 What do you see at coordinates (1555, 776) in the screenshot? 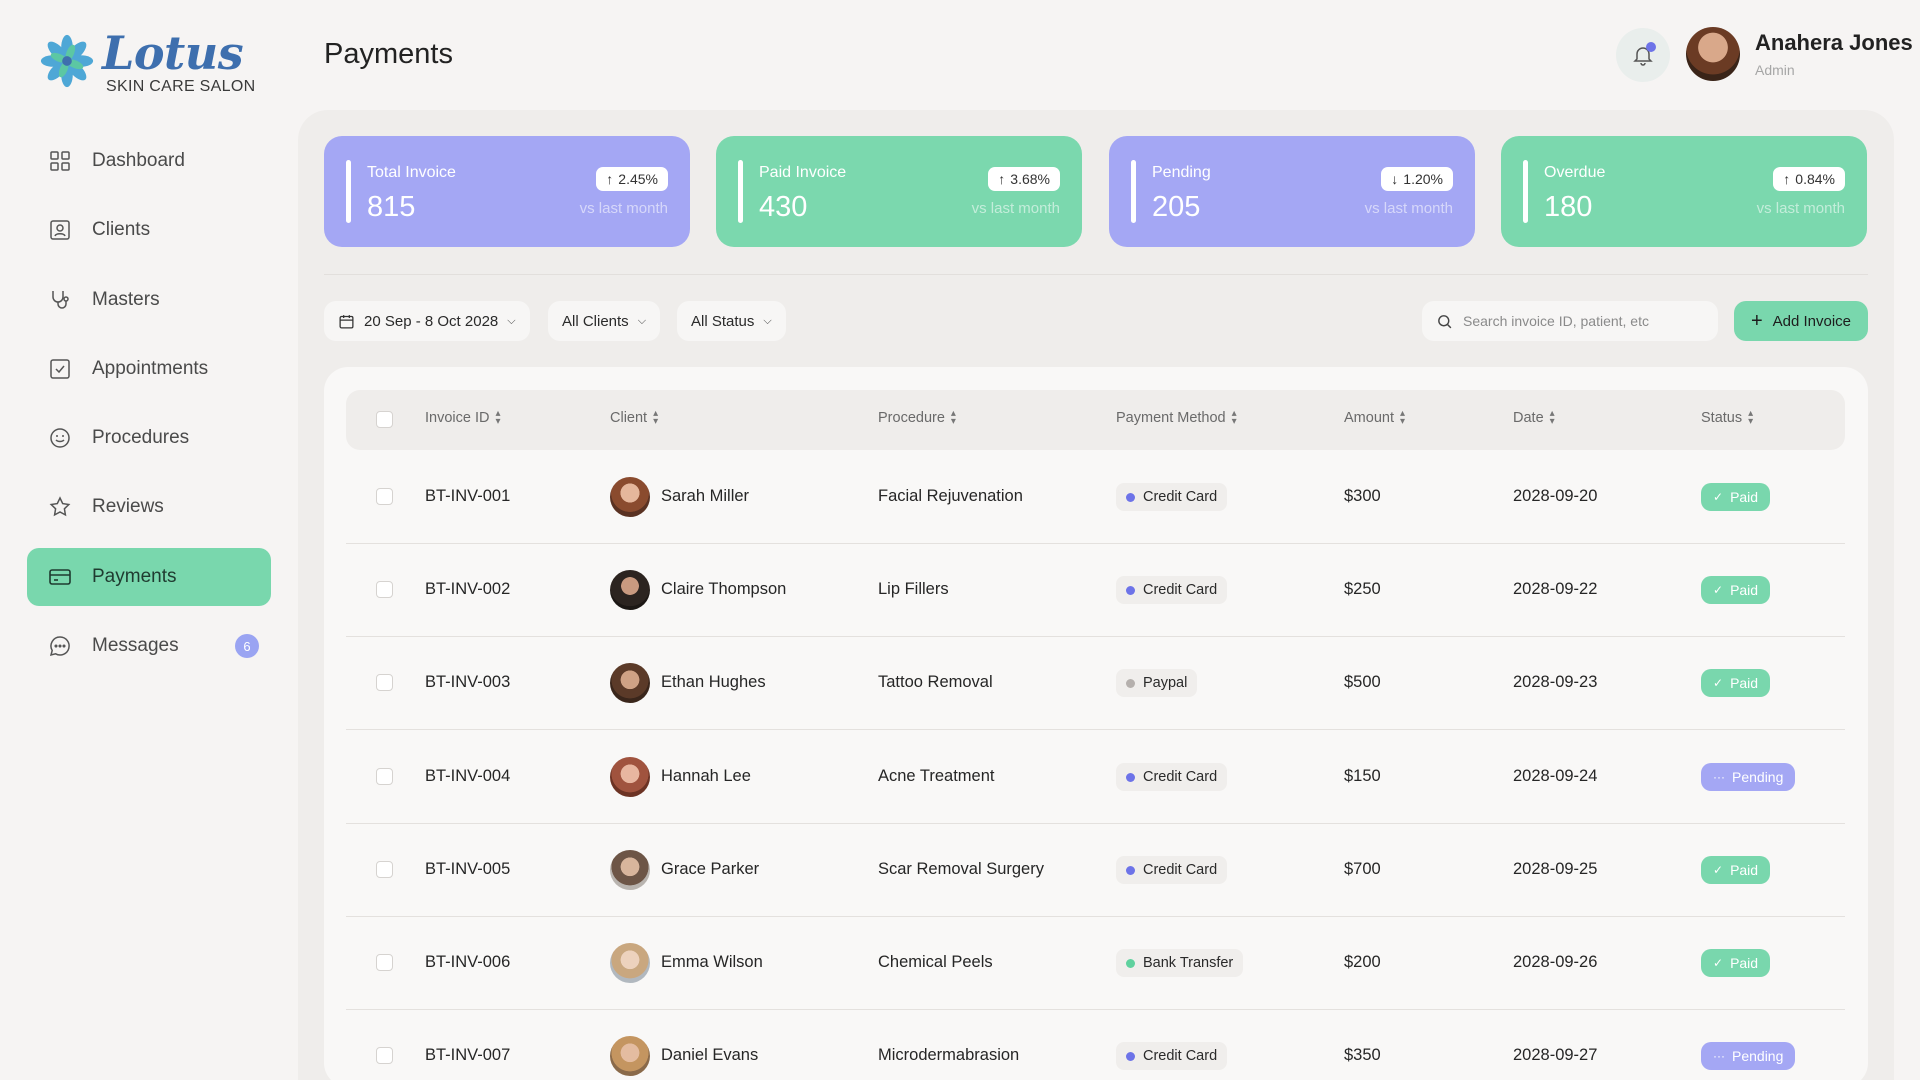
I see `date: 2028-09-24` at bounding box center [1555, 776].